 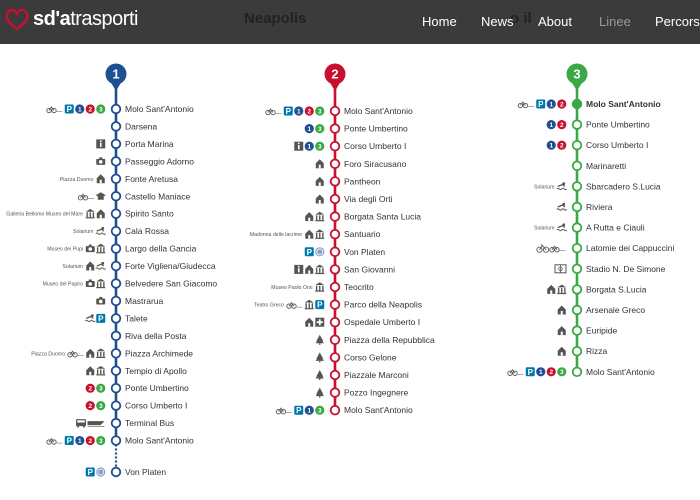 What do you see at coordinates (615, 21) in the screenshot?
I see `nav-linee: Linee` at bounding box center [615, 21].